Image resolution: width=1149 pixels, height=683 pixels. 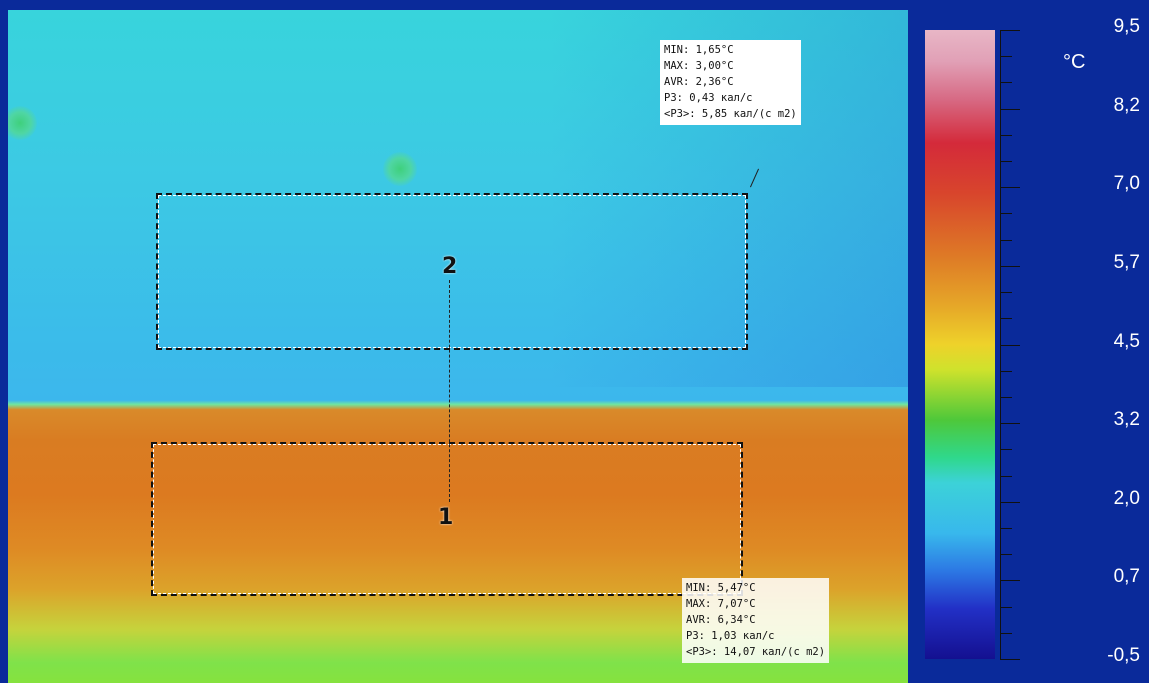 I want to click on unit-label: °C, so click(x=1074, y=62).